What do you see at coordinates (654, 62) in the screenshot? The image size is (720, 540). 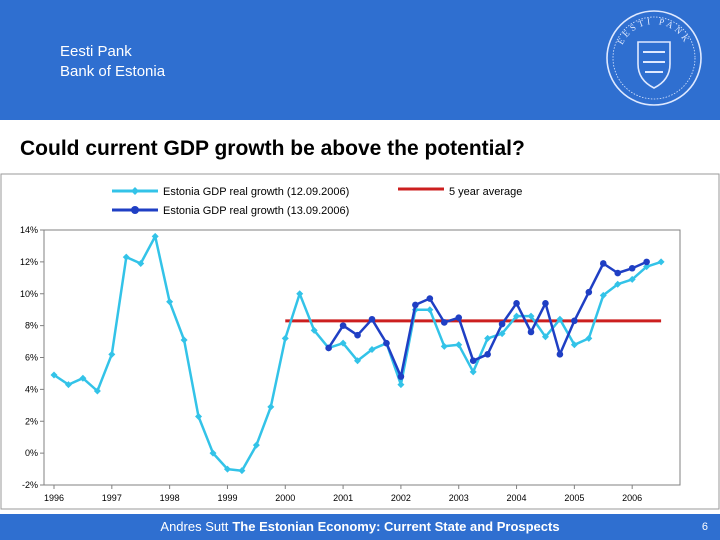 I see `seal-lions-icon` at bounding box center [654, 62].